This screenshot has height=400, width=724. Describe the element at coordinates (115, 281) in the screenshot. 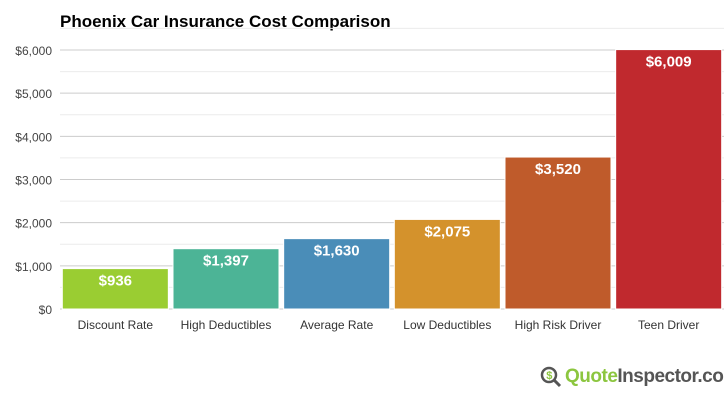

I see `data-label: $936` at that location.